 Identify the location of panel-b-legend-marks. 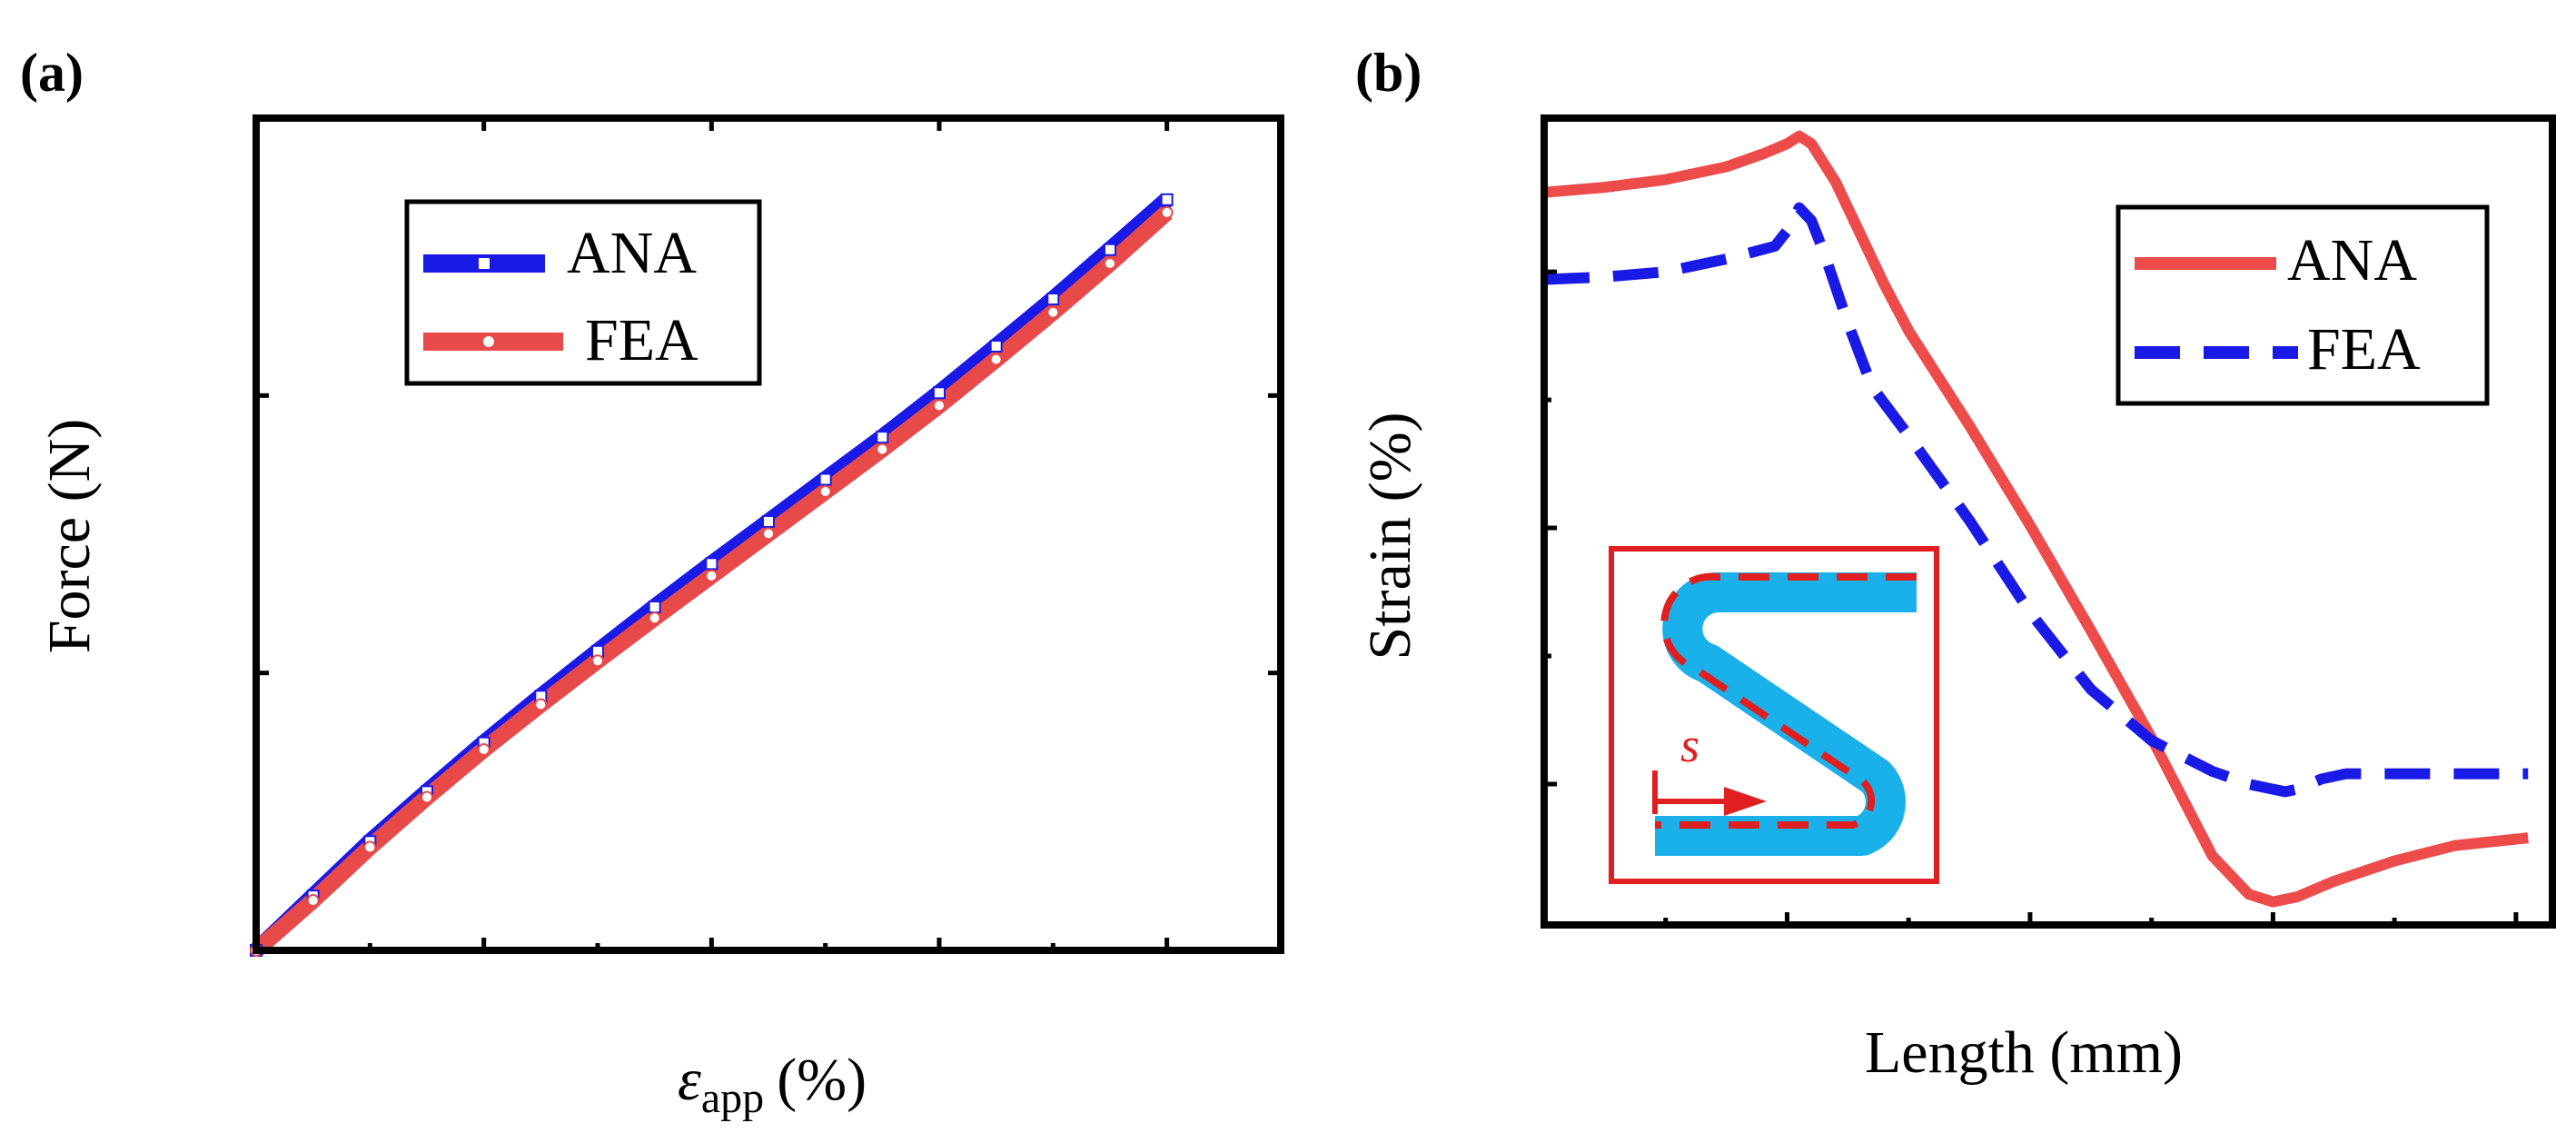
(2216, 308).